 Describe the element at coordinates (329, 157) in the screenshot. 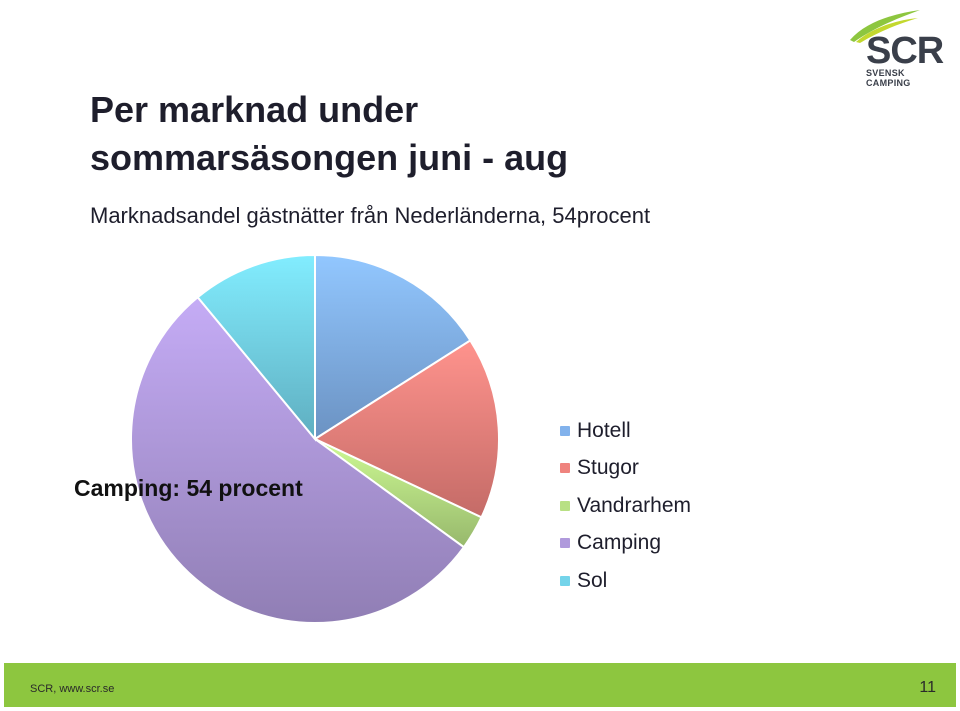

I see `title-line-2: sommarsäsongen juni - aug` at that location.